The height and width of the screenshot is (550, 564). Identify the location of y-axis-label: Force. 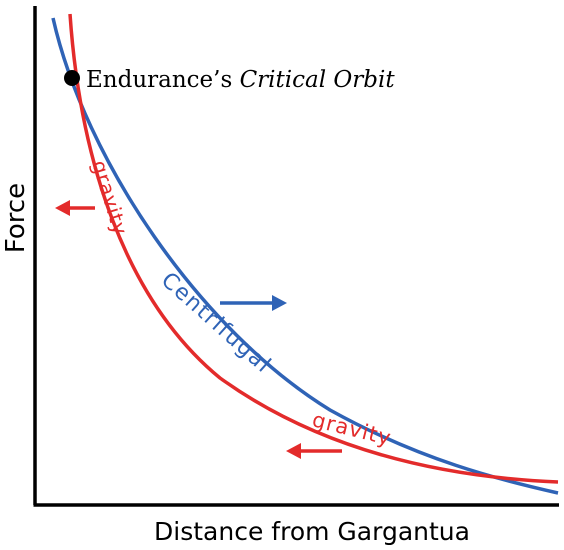
(16, 218).